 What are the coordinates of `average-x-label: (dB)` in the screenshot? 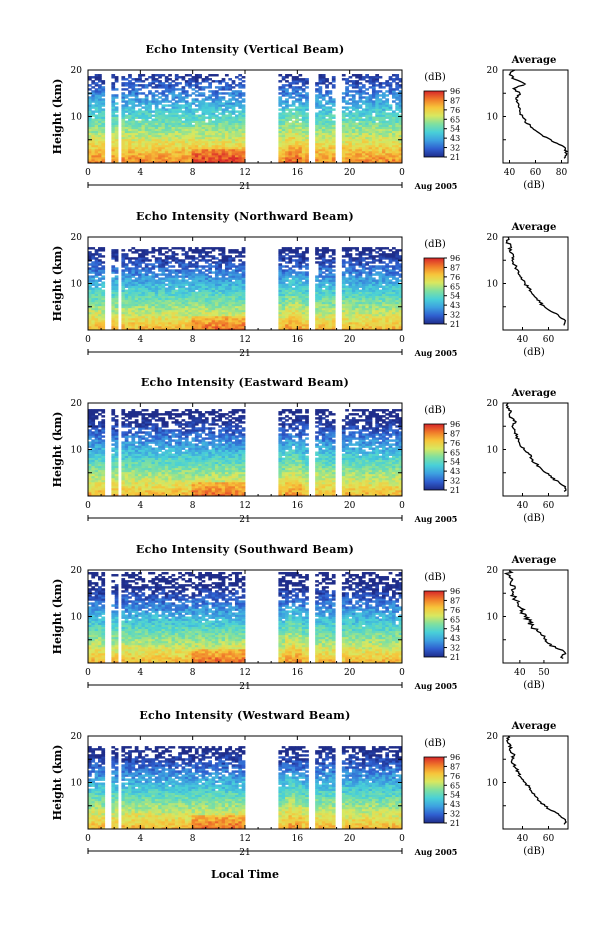 It's located at (534, 185).